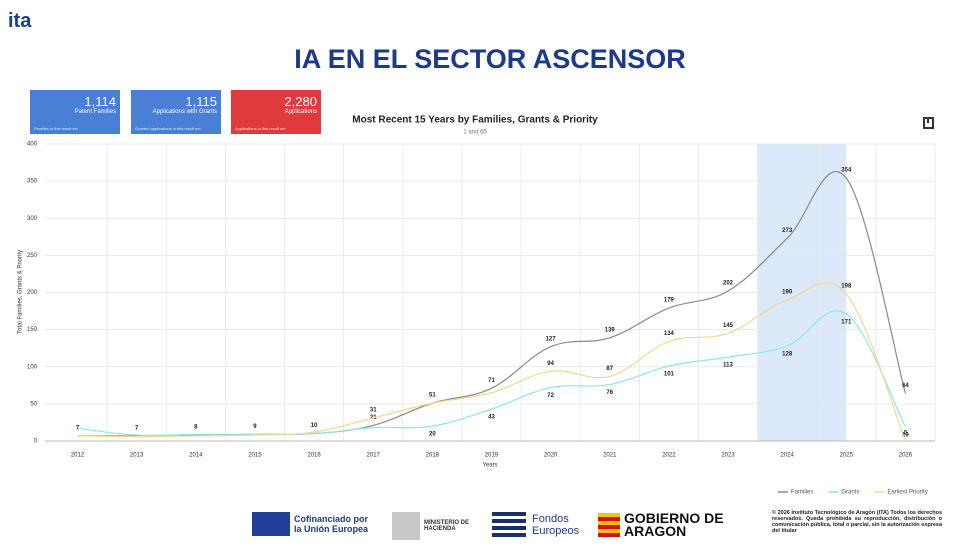 The width and height of the screenshot is (980, 560). I want to click on aragon-logo: GOBIERNO DE ARAGON, so click(663, 524).